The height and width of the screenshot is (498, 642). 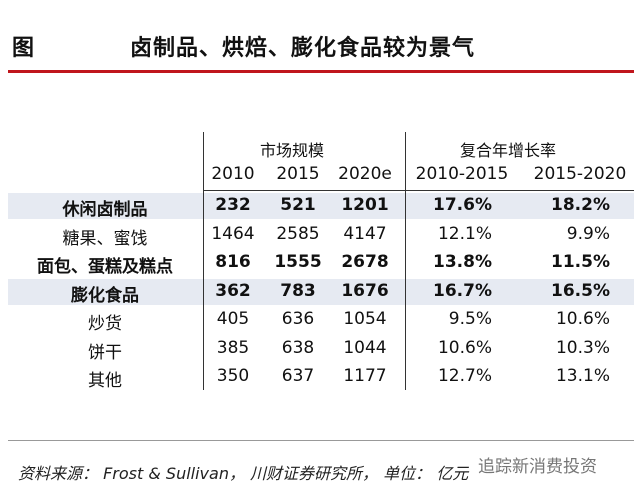 What do you see at coordinates (462, 262) in the screenshot?
I see `cell-value: 13.8%` at bounding box center [462, 262].